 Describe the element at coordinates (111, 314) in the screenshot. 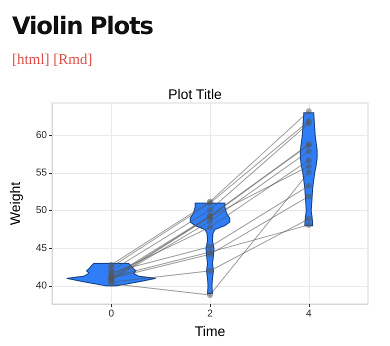

I see `x-tick-label: 0` at that location.